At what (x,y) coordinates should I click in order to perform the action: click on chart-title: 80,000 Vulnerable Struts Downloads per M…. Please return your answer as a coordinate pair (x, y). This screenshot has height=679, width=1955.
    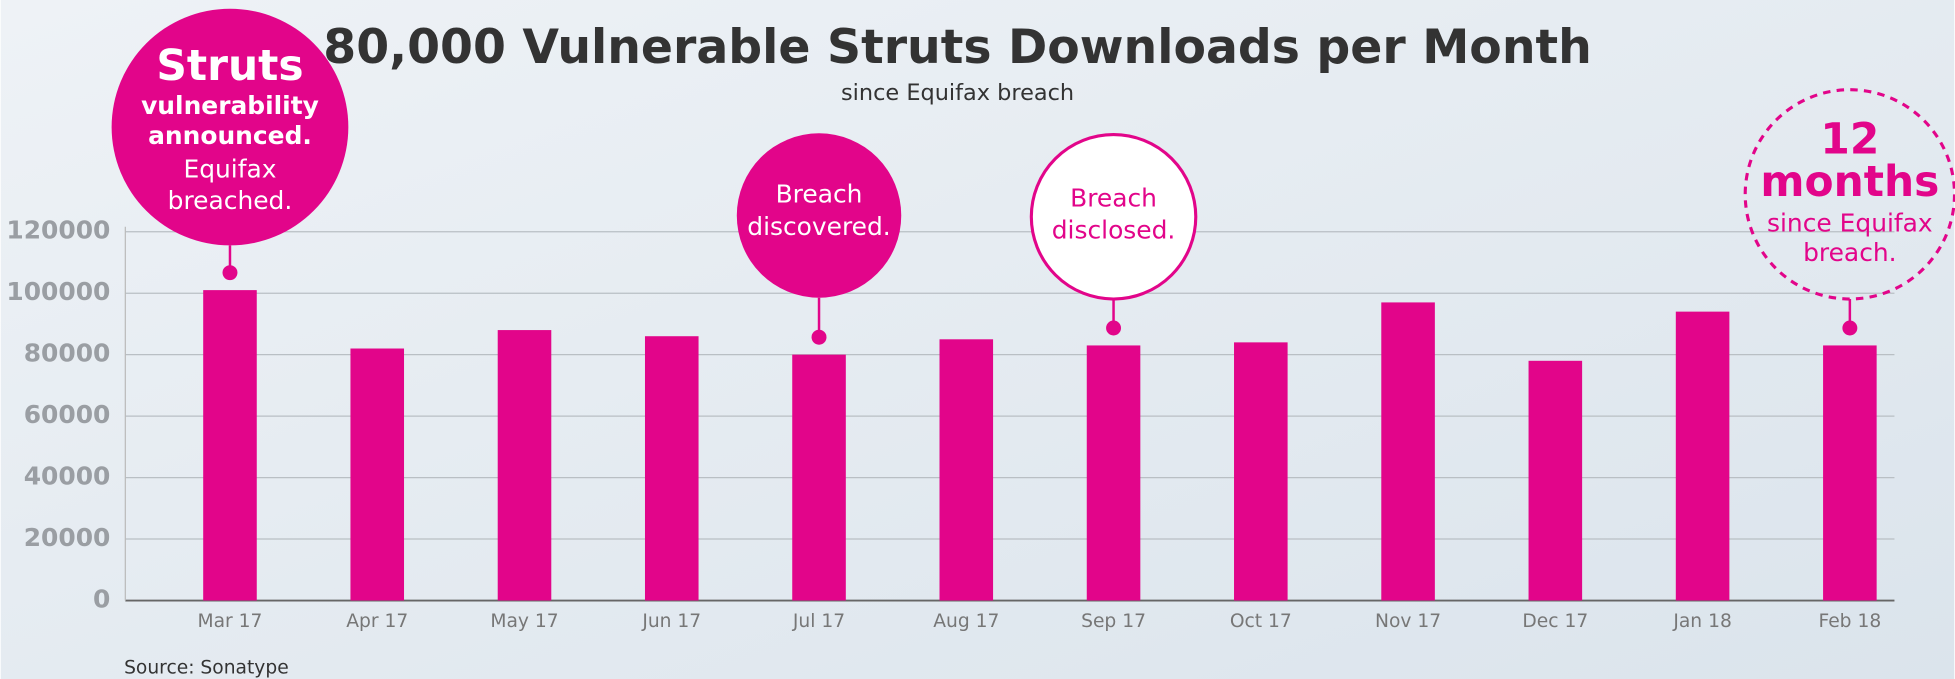
    Looking at the image, I should click on (957, 47).